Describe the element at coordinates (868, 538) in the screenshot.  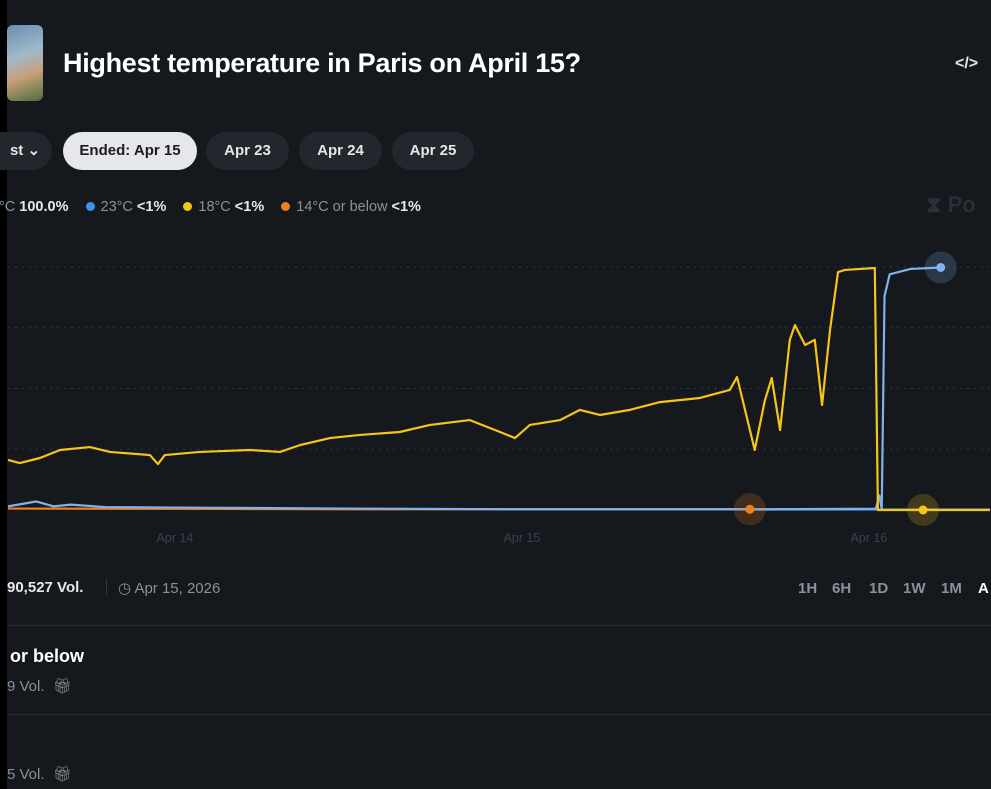
I see `x-tick-label: Apr 16` at that location.